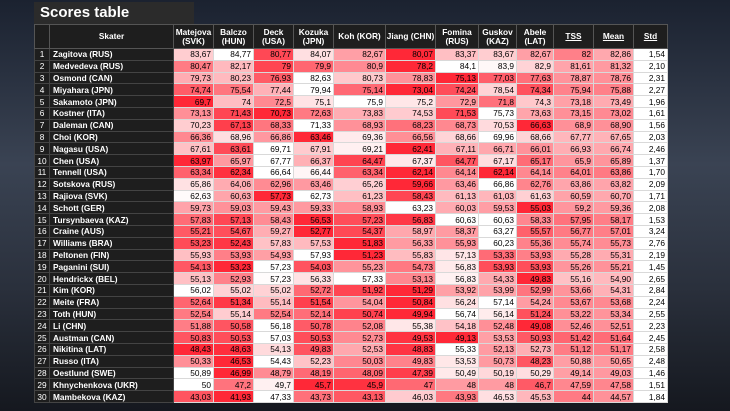 This screenshot has height=411, width=730. I want to click on score-cell: 55,93, so click(457, 243).